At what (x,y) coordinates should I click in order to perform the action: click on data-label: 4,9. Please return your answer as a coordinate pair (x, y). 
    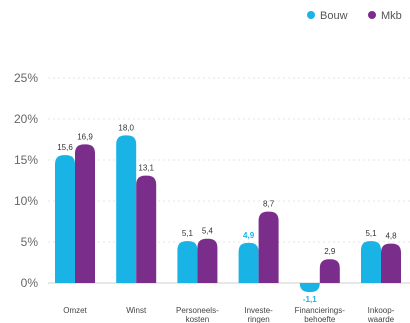
    Looking at the image, I should click on (249, 235).